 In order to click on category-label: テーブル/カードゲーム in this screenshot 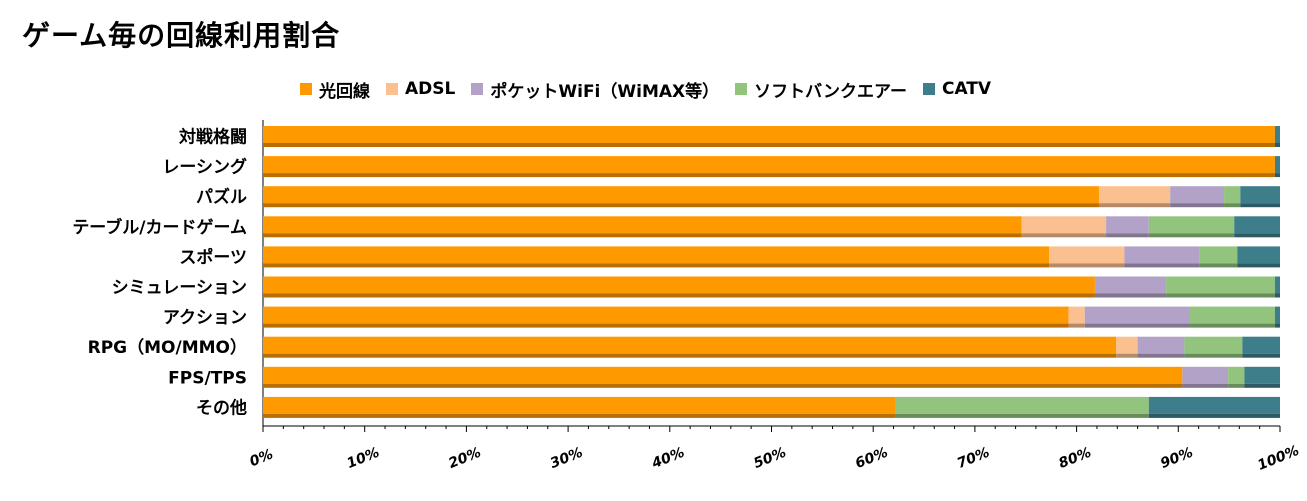, I will do `click(159, 227)`.